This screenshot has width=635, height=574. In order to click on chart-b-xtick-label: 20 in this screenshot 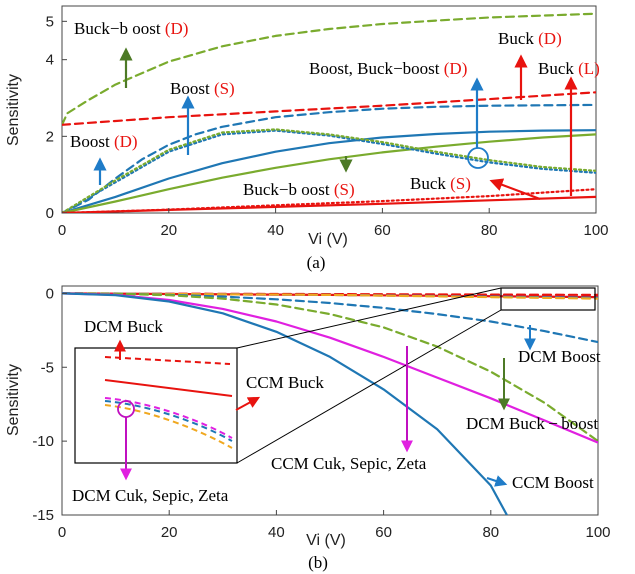, I will do `click(169, 532)`.